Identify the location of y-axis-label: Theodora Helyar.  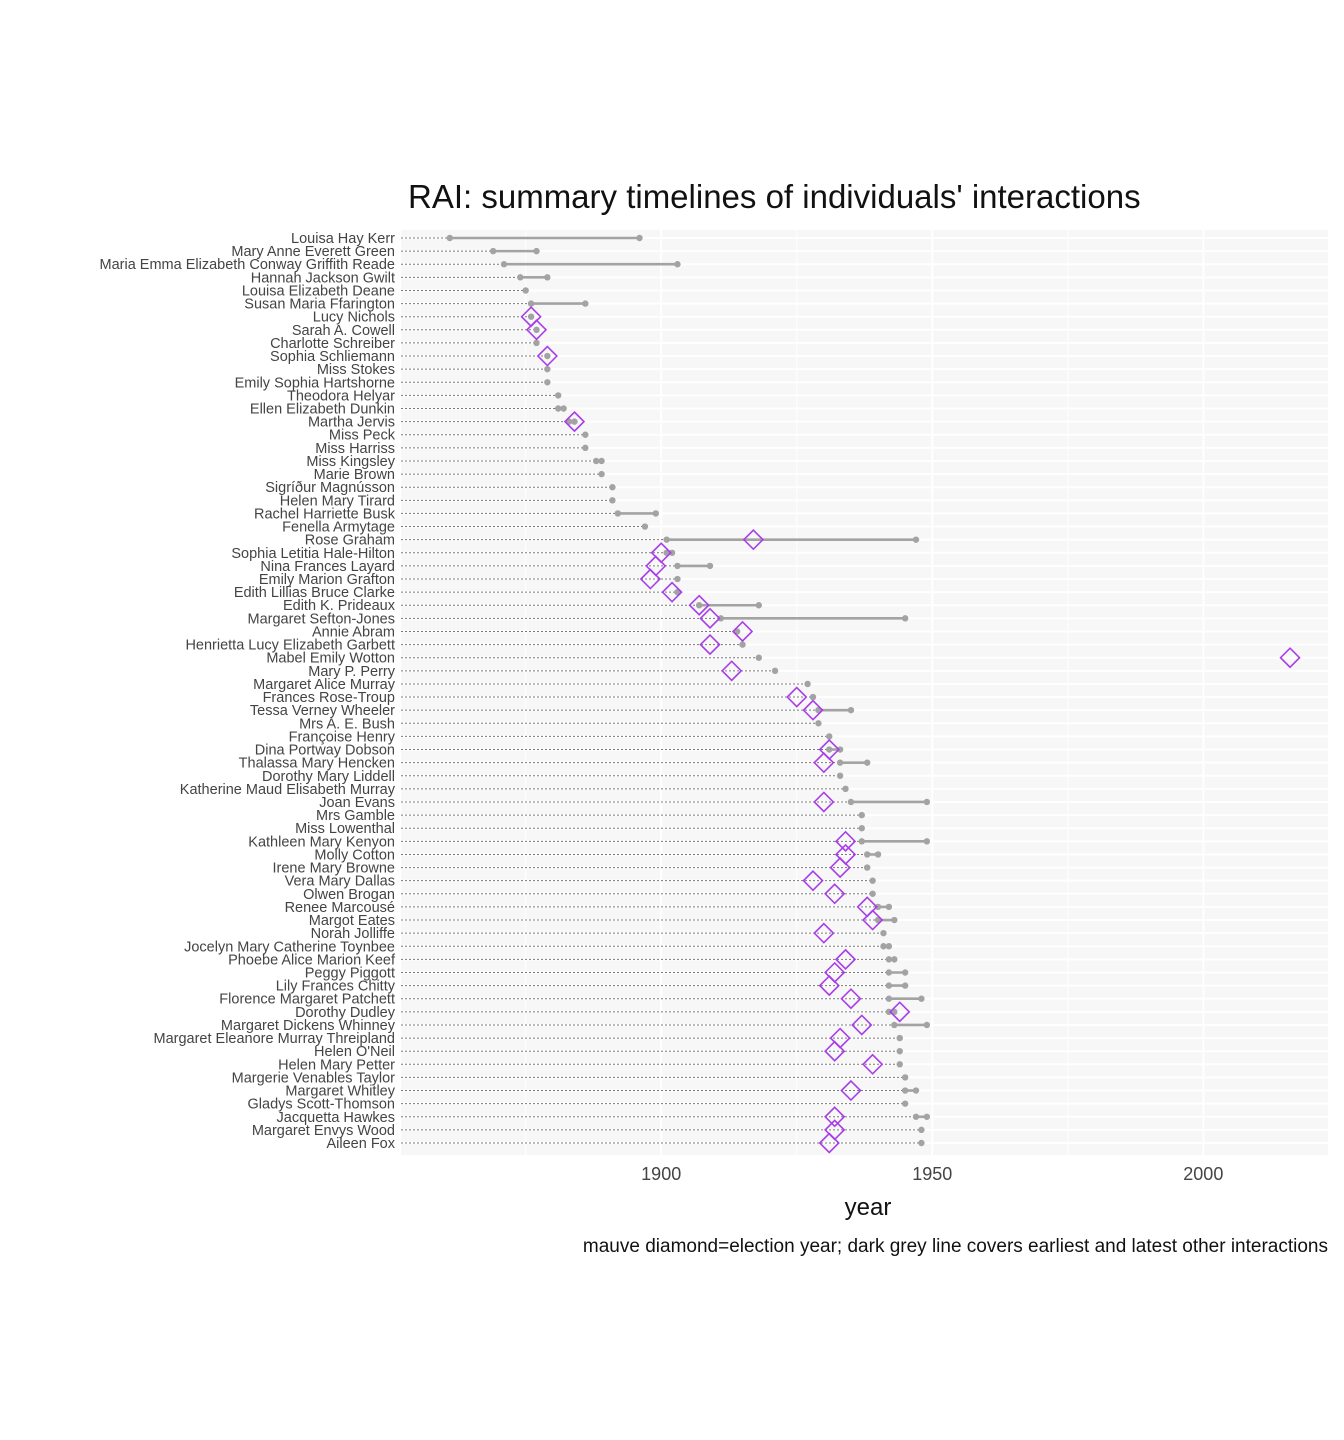
(341, 396).